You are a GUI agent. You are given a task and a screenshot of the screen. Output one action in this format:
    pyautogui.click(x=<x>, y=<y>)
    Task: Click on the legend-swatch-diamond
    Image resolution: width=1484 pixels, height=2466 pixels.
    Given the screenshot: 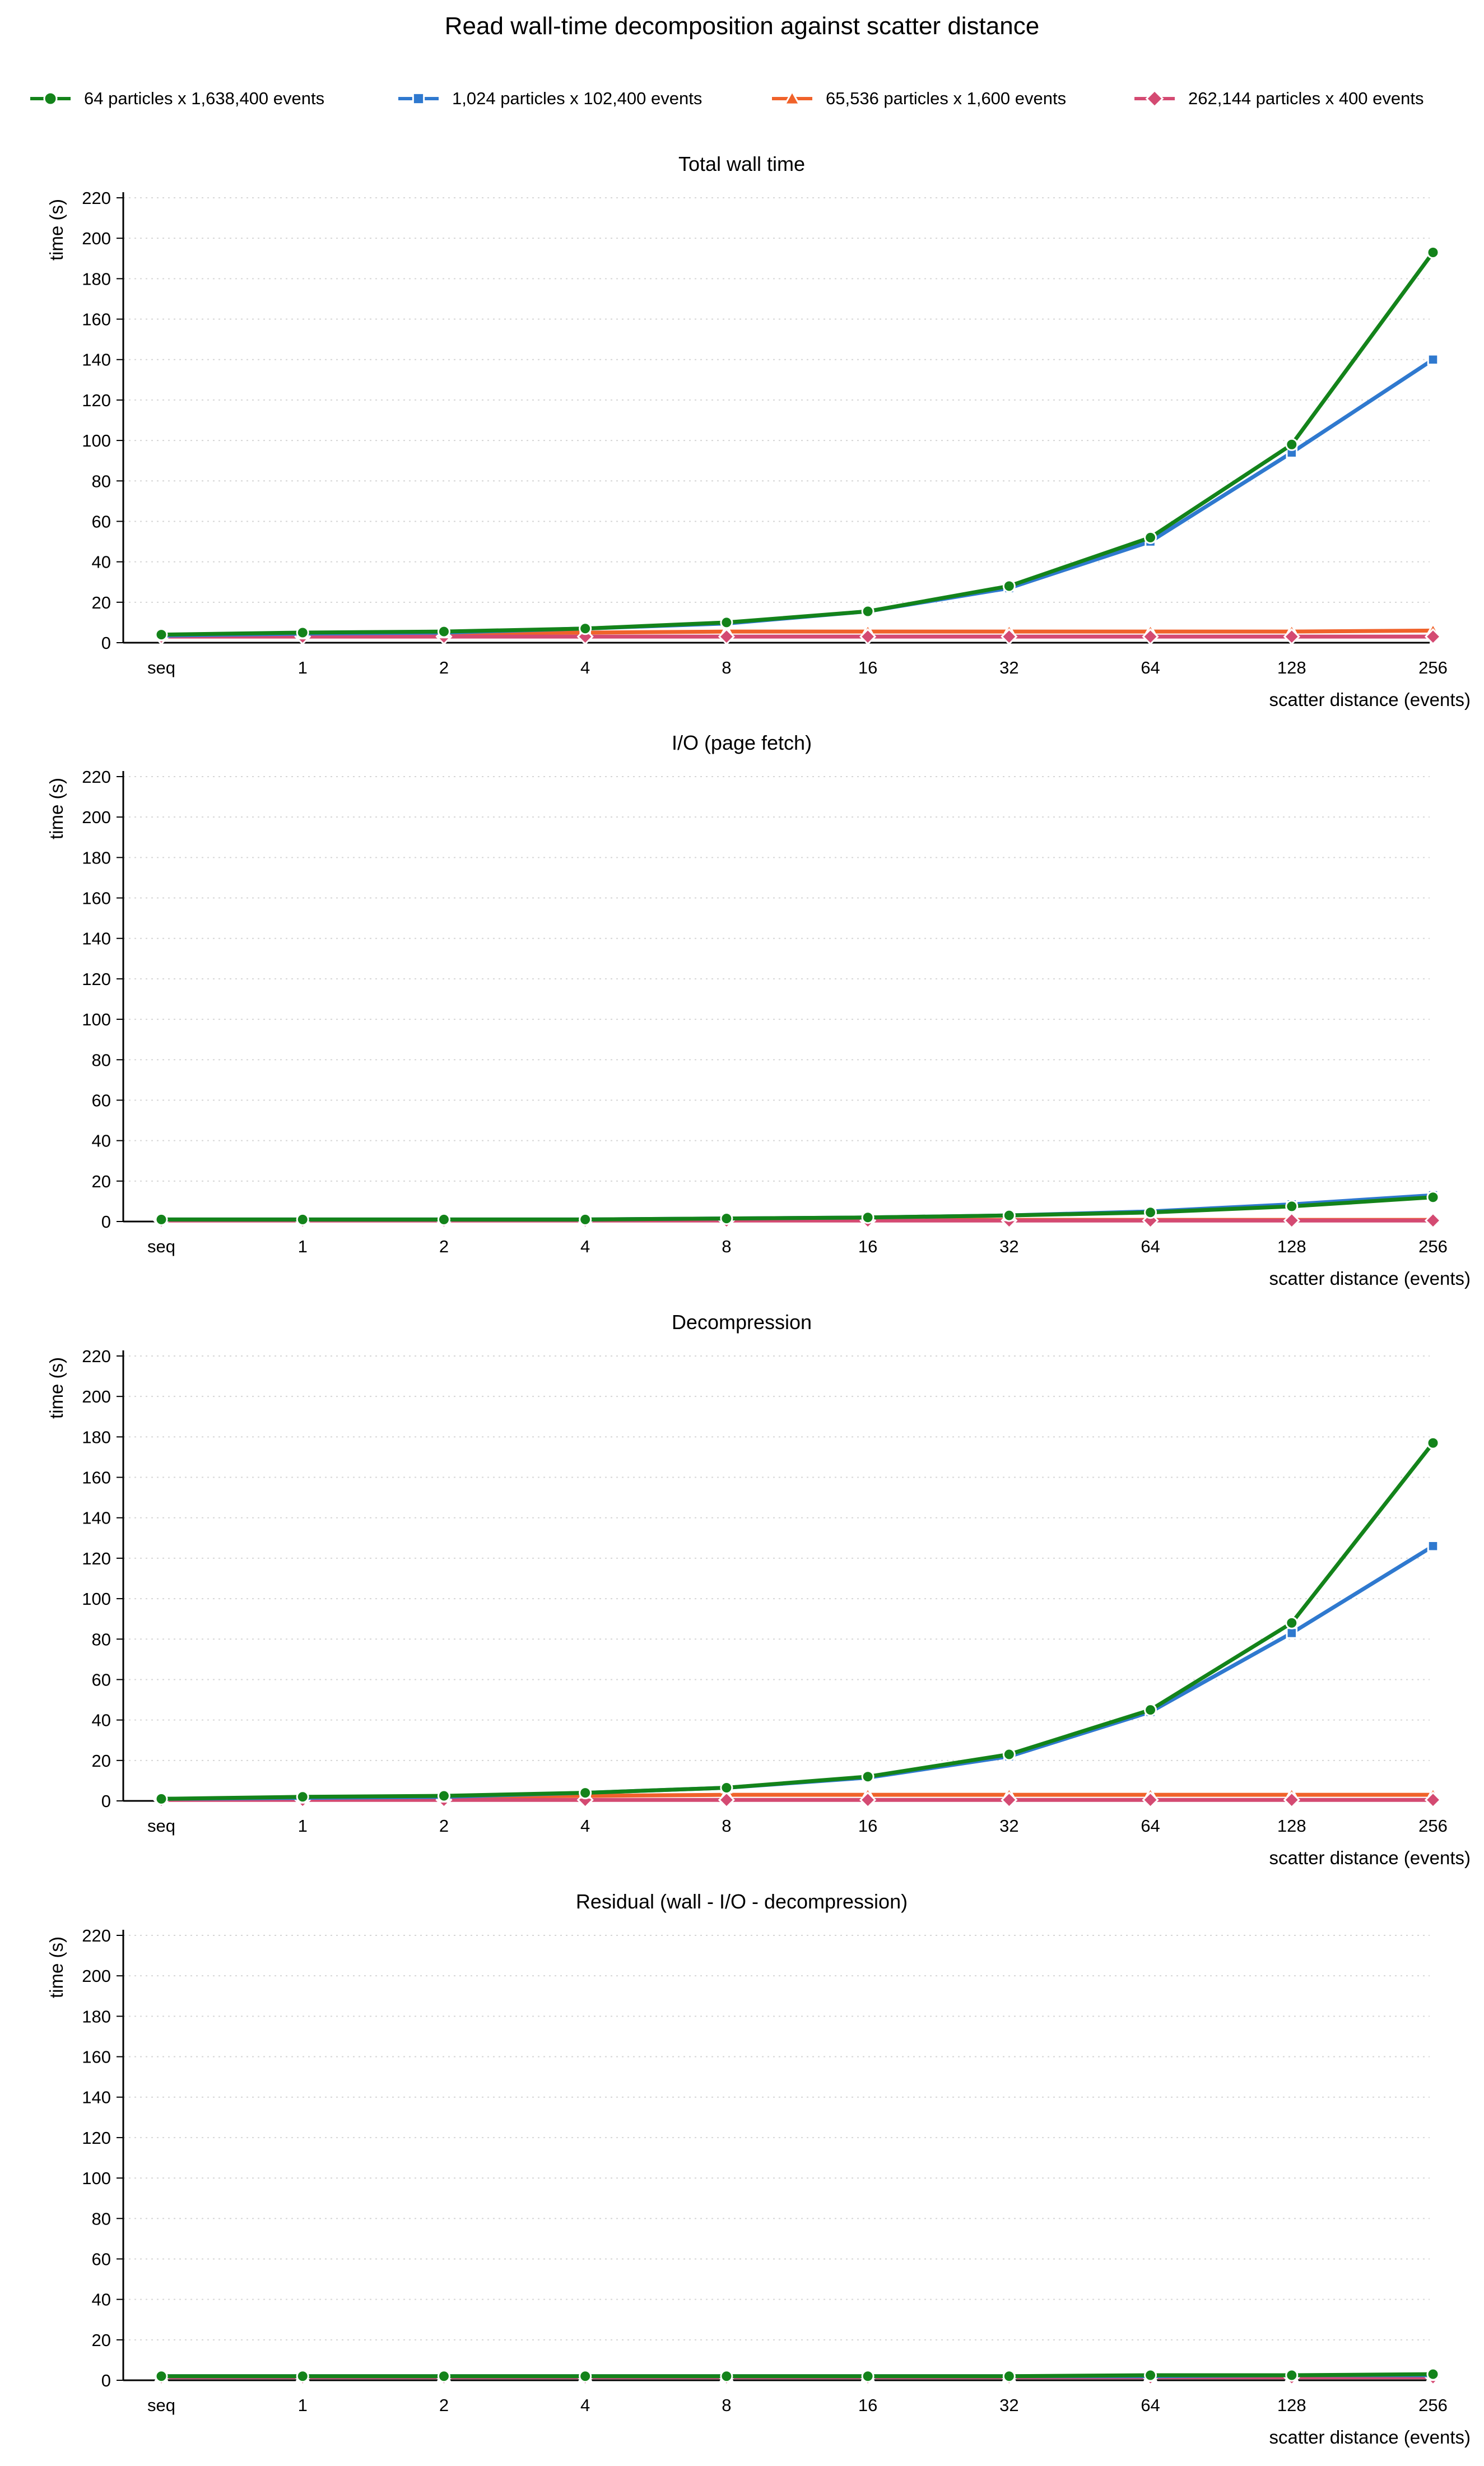 What is the action you would take?
    pyautogui.click(x=1154, y=98)
    